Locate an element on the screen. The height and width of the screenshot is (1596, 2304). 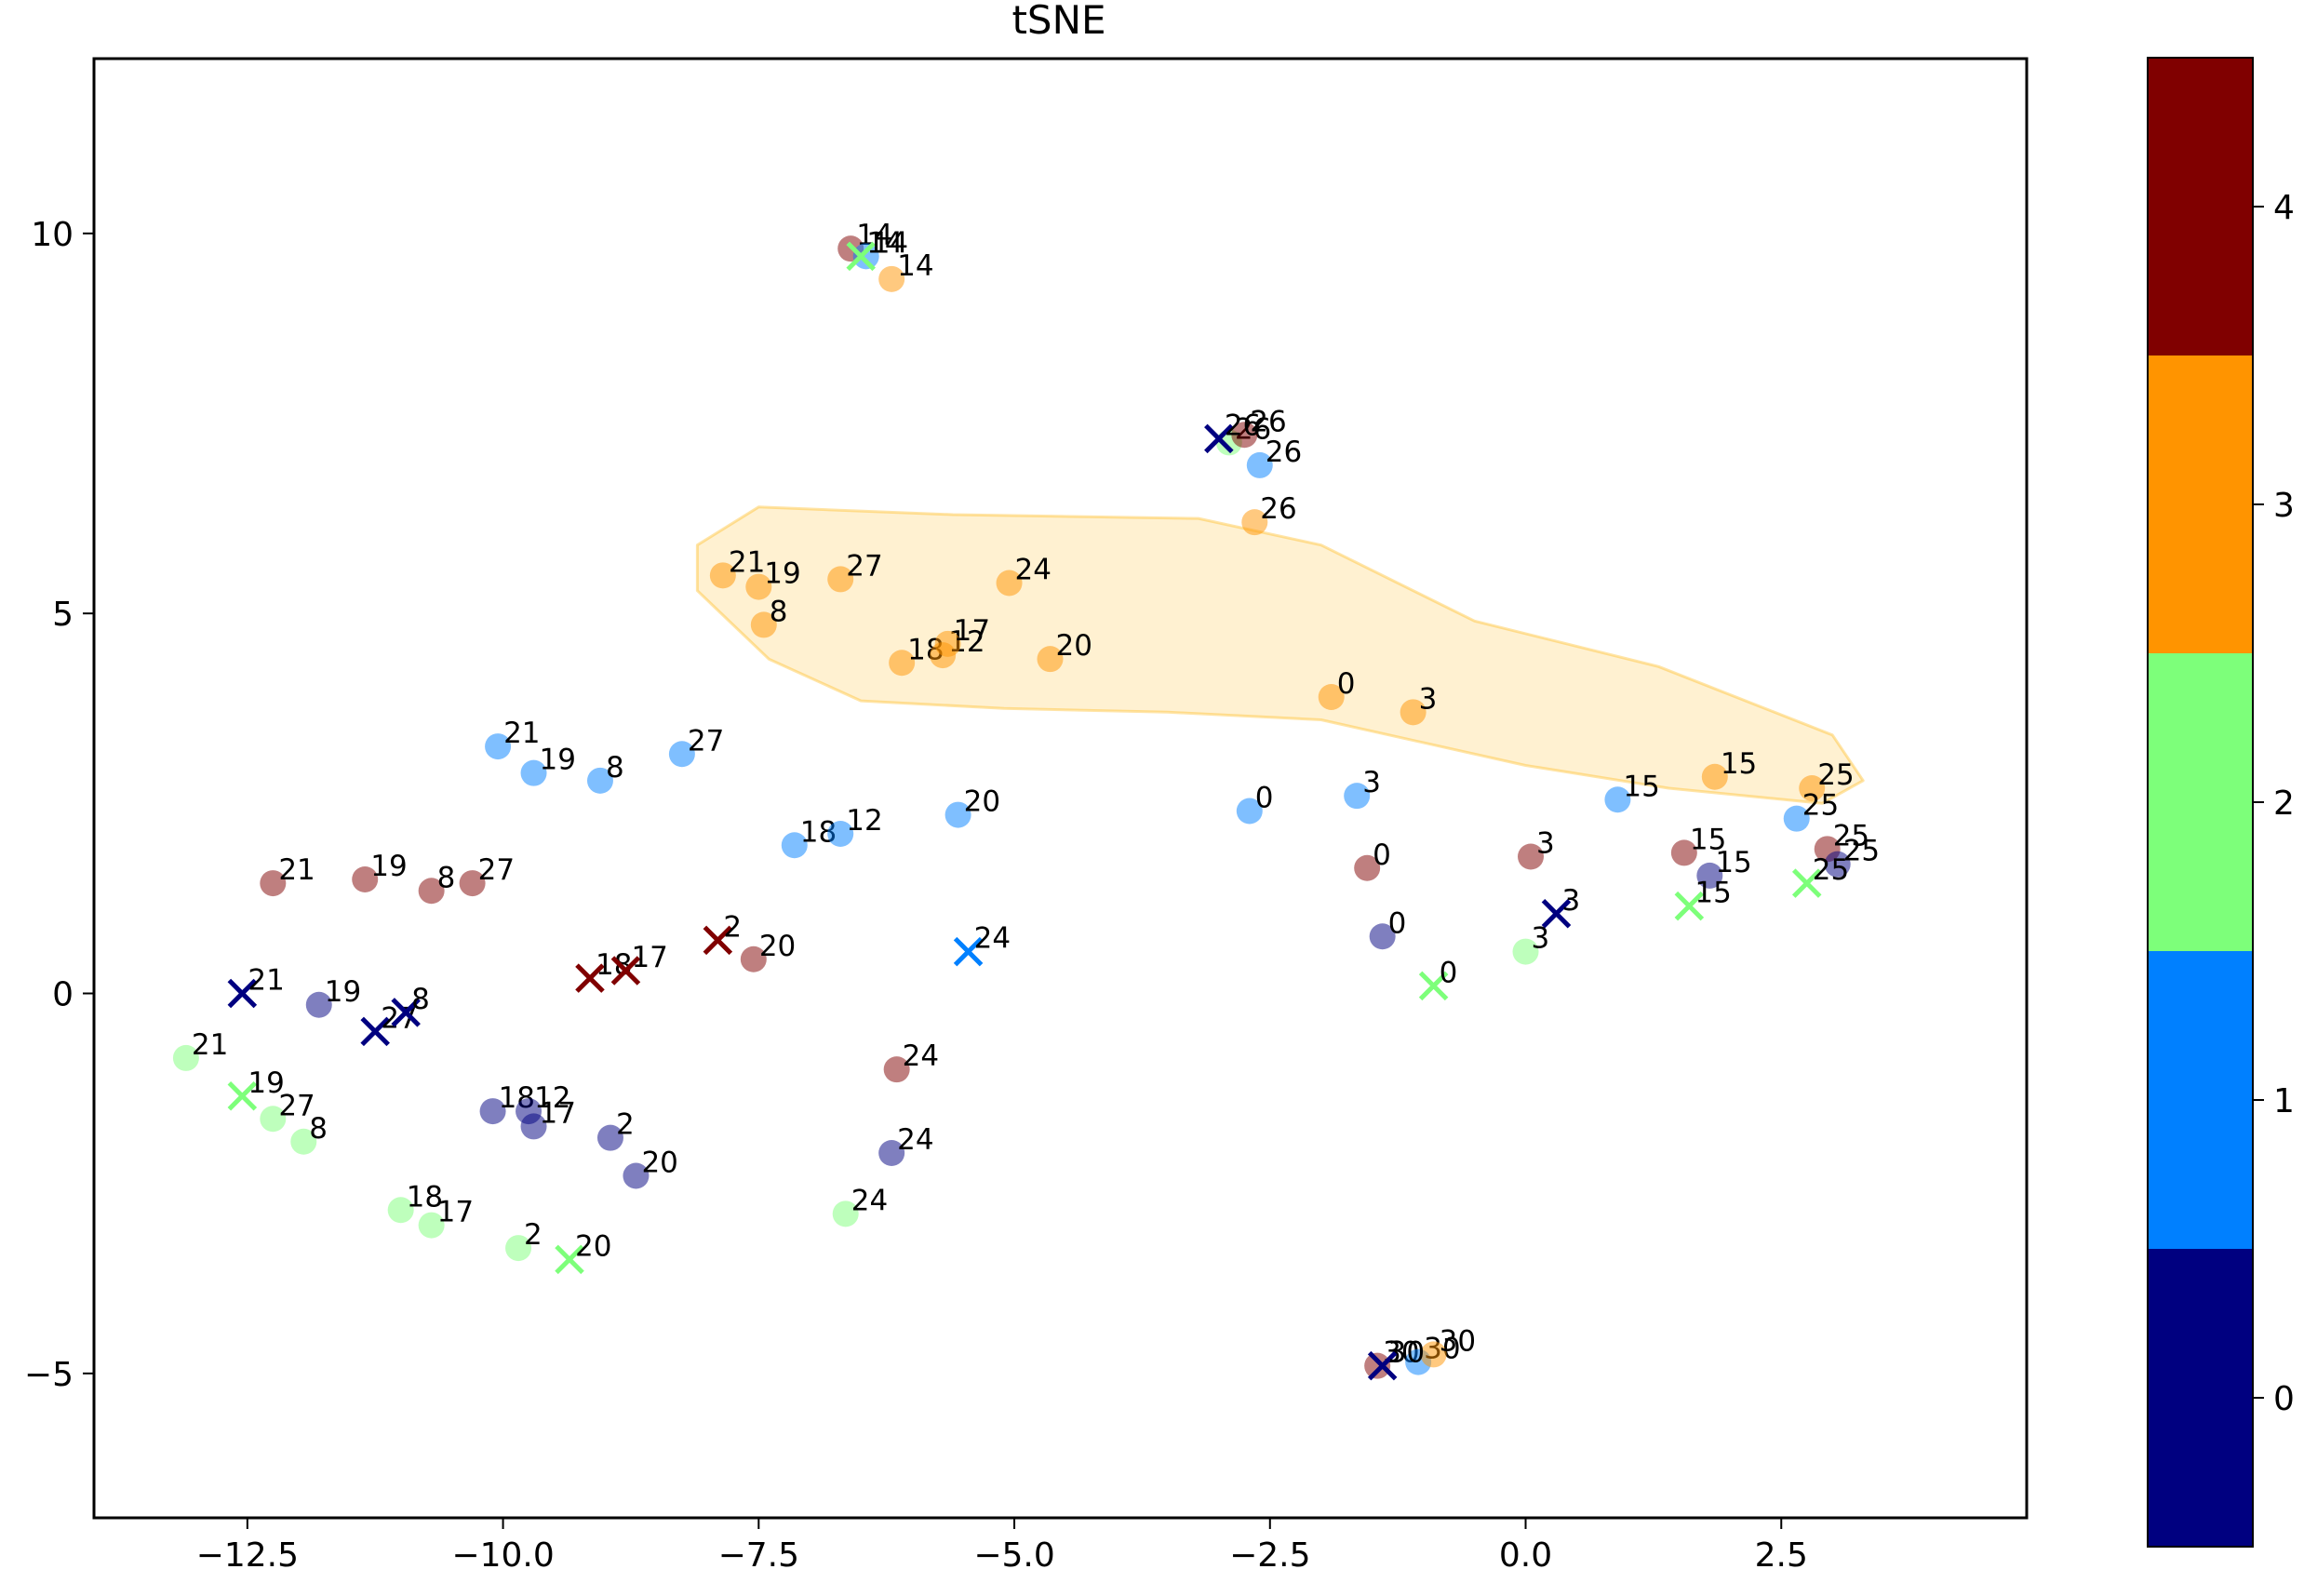
colorbar: 0 1 2 3 4 is located at coordinates (2221, 802).